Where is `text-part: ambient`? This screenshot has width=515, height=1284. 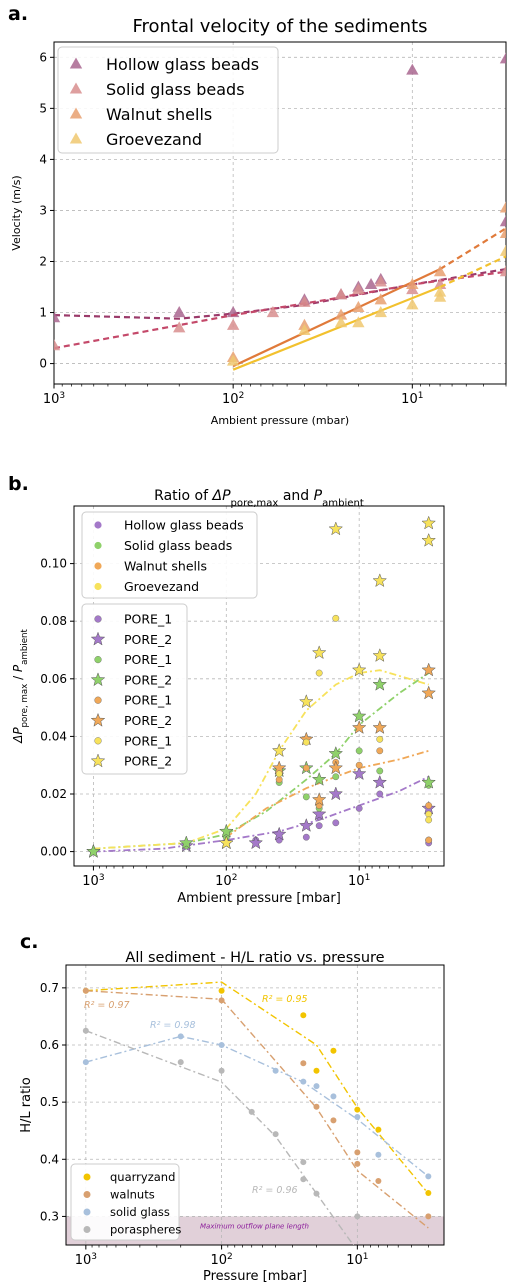
text-part: ambient is located at coordinates (343, 503).